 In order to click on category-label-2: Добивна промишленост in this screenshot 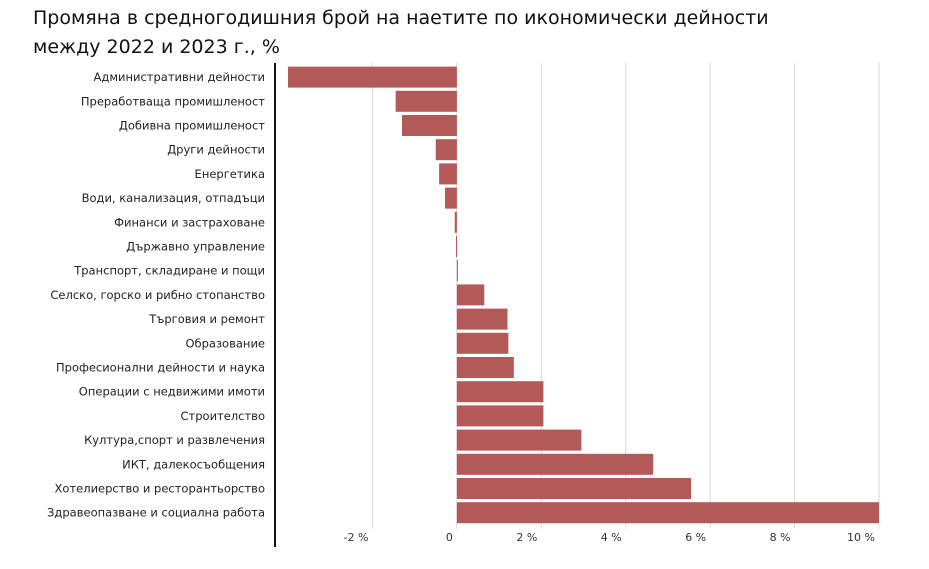, I will do `click(192, 126)`.